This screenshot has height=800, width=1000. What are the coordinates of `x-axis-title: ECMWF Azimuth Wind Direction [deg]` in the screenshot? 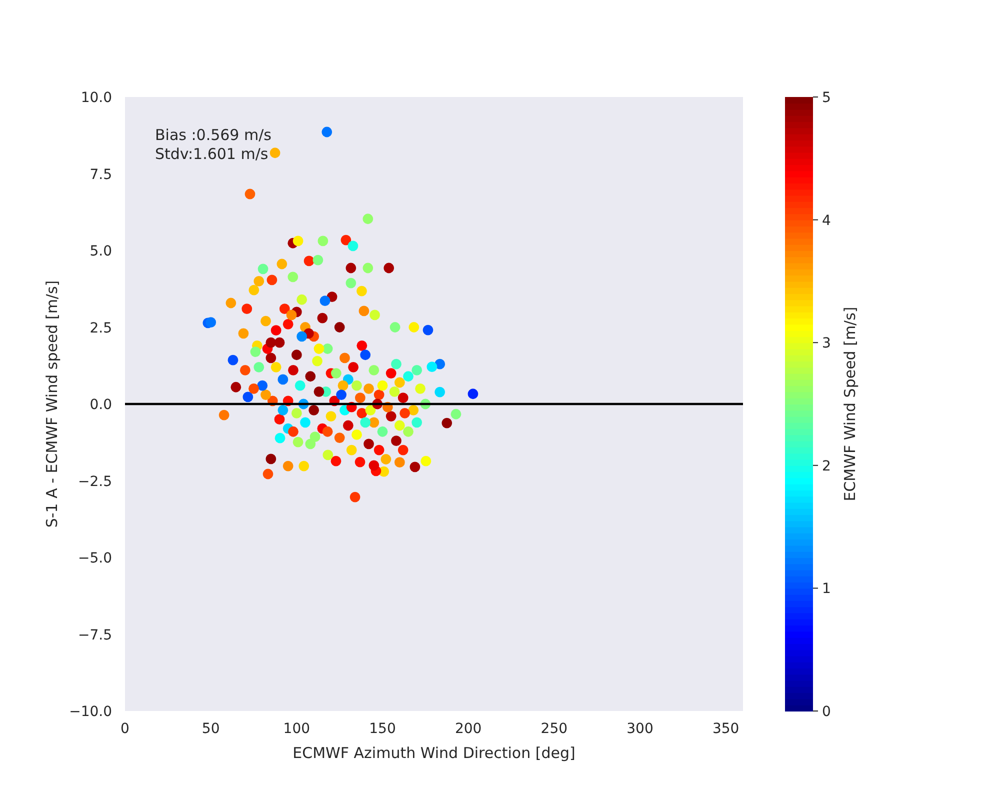 It's located at (434, 753).